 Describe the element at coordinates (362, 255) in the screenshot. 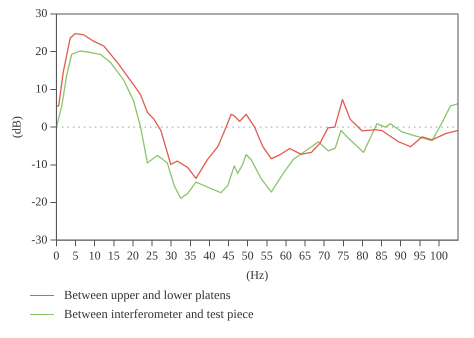

I see `x-tick-label: 80` at that location.